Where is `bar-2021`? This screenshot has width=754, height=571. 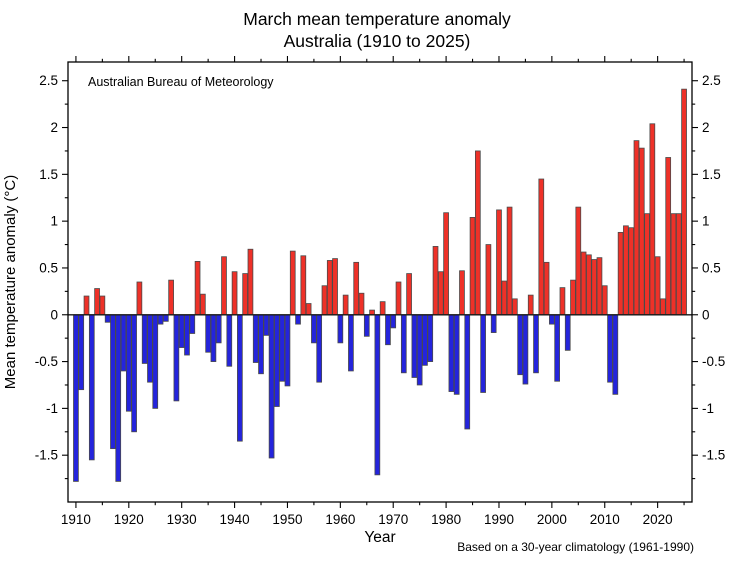 bar-2021 is located at coordinates (663, 307).